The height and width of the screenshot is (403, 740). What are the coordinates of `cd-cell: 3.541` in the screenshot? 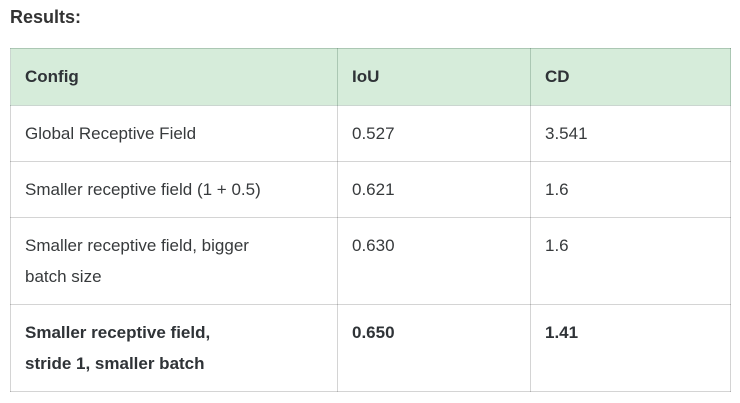 It's located at (630, 133).